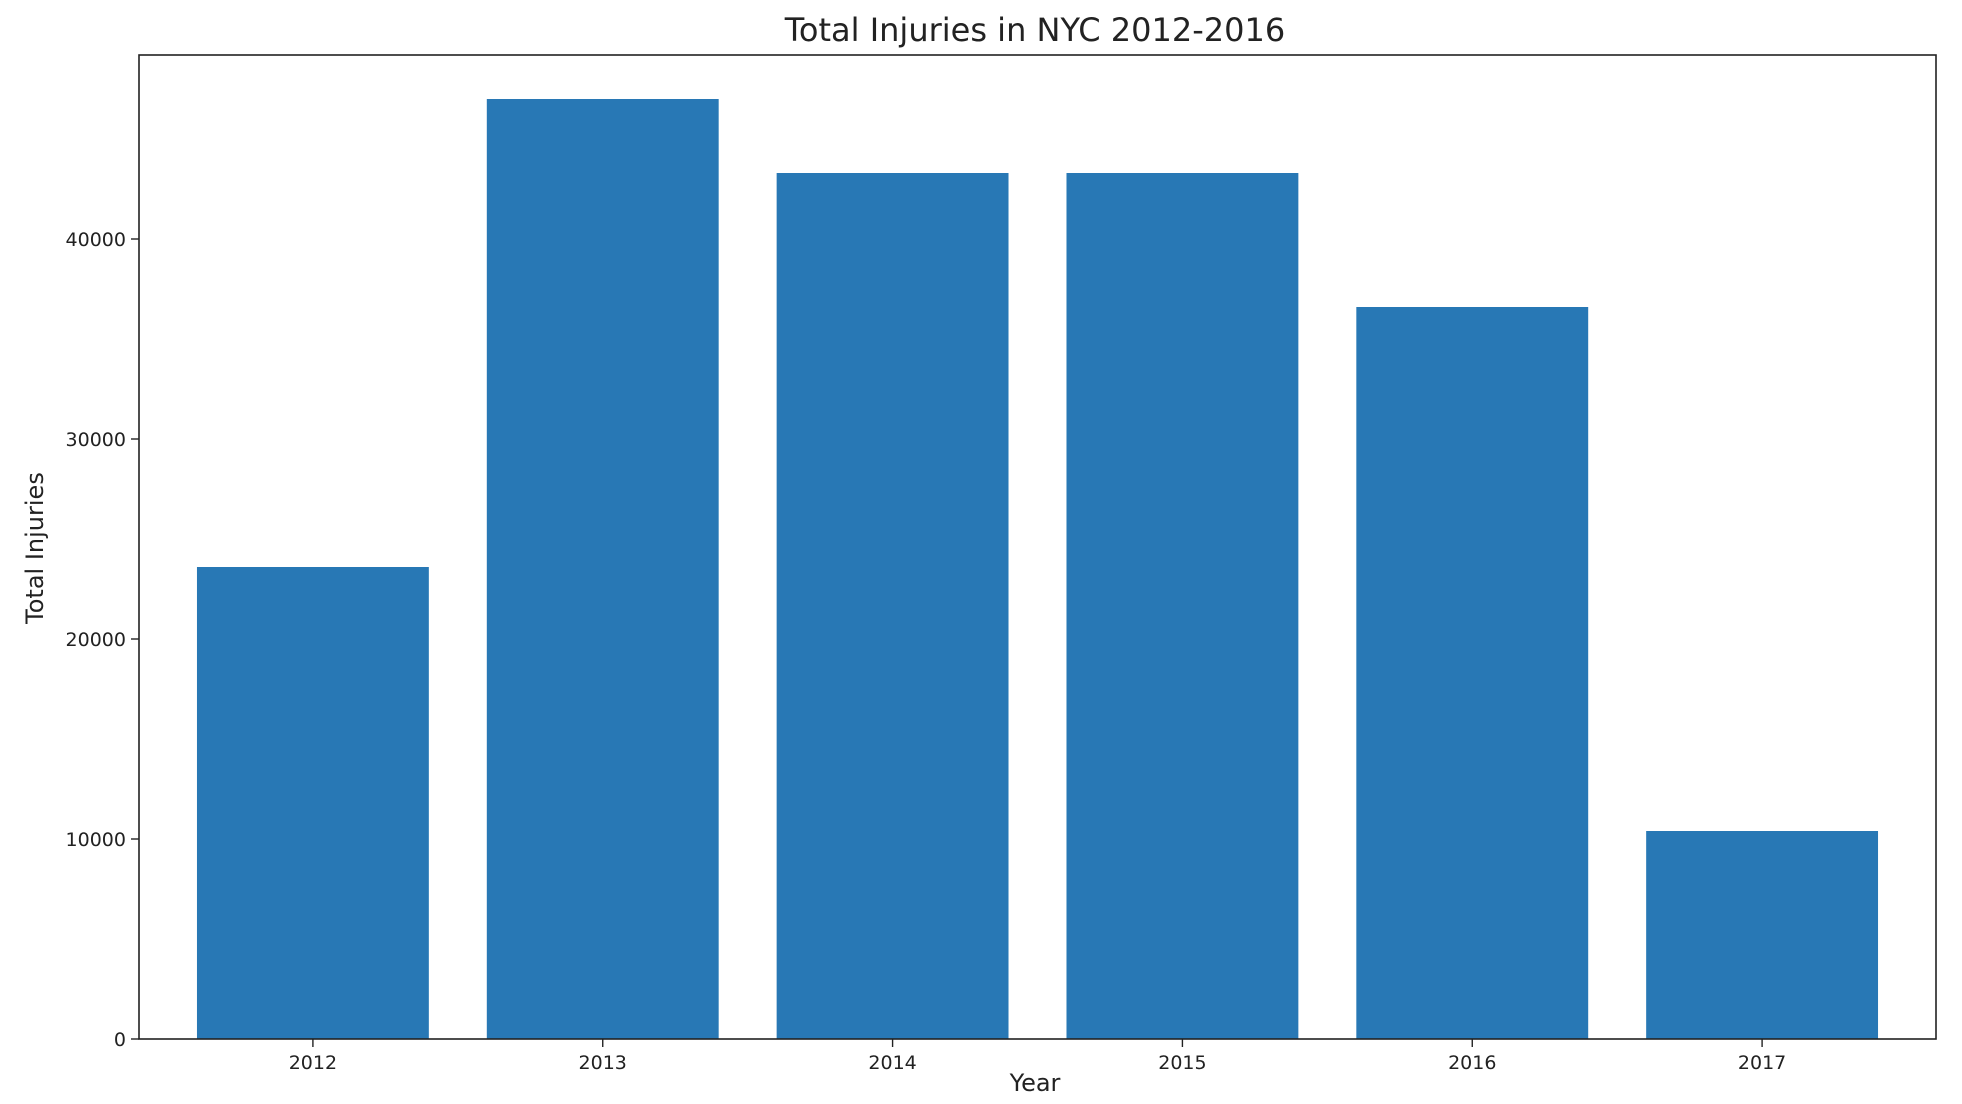 Image resolution: width=1962 pixels, height=1104 pixels. What do you see at coordinates (96, 640) in the screenshot?
I see `y-tick-label: 20000` at bounding box center [96, 640].